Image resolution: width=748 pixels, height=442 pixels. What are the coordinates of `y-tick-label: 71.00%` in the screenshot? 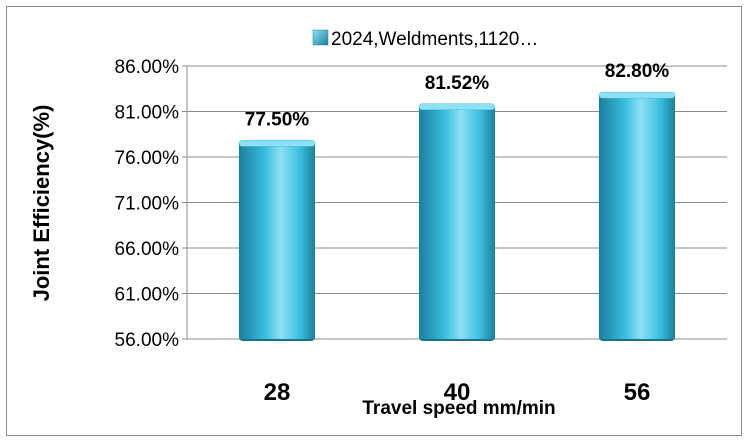 It's located at (147, 204).